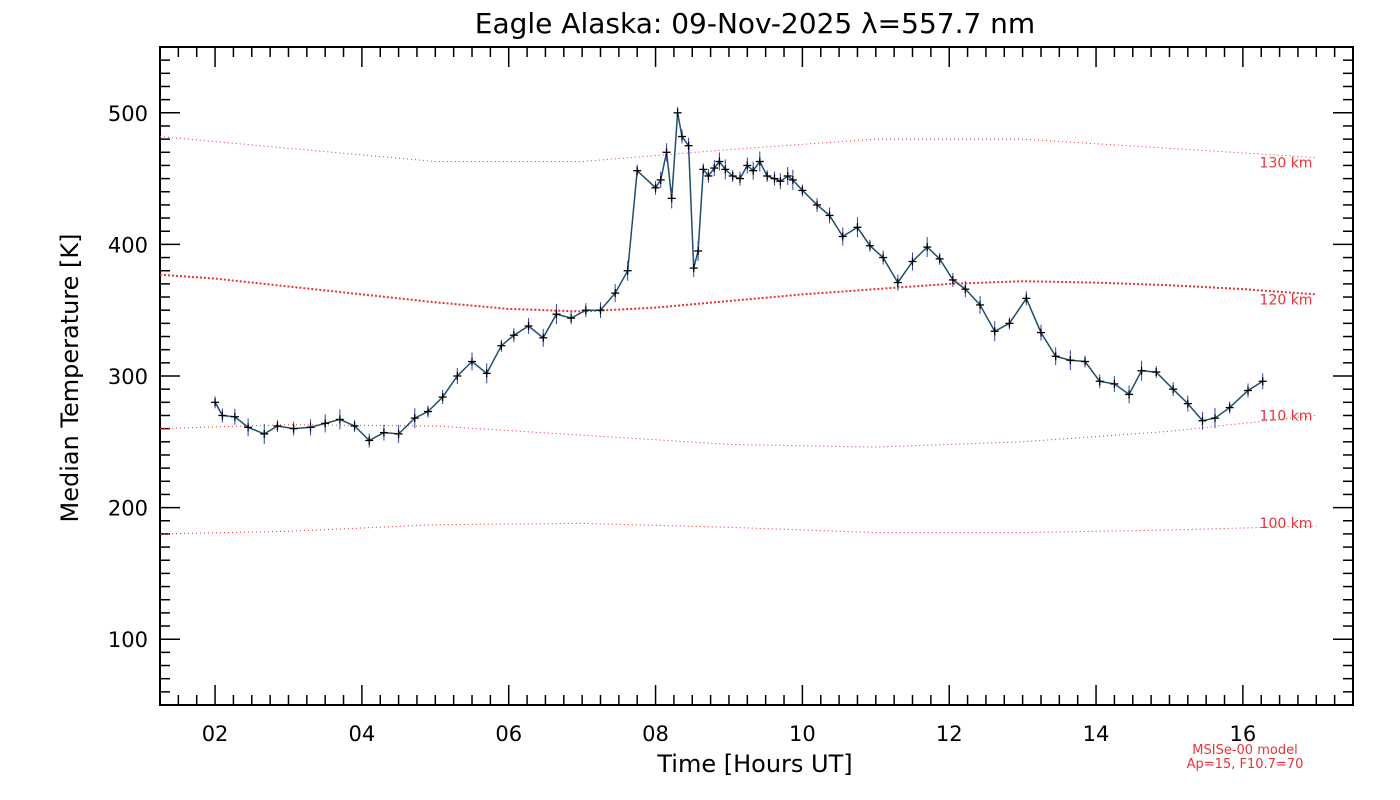  Describe the element at coordinates (128, 114) in the screenshot. I see `y-tick-label: 500` at that location.